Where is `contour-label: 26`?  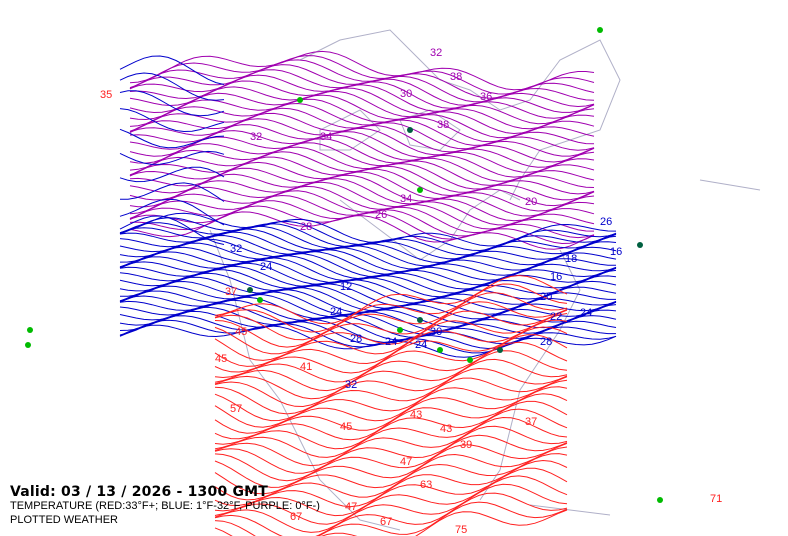 contour-label: 26 is located at coordinates (606, 222).